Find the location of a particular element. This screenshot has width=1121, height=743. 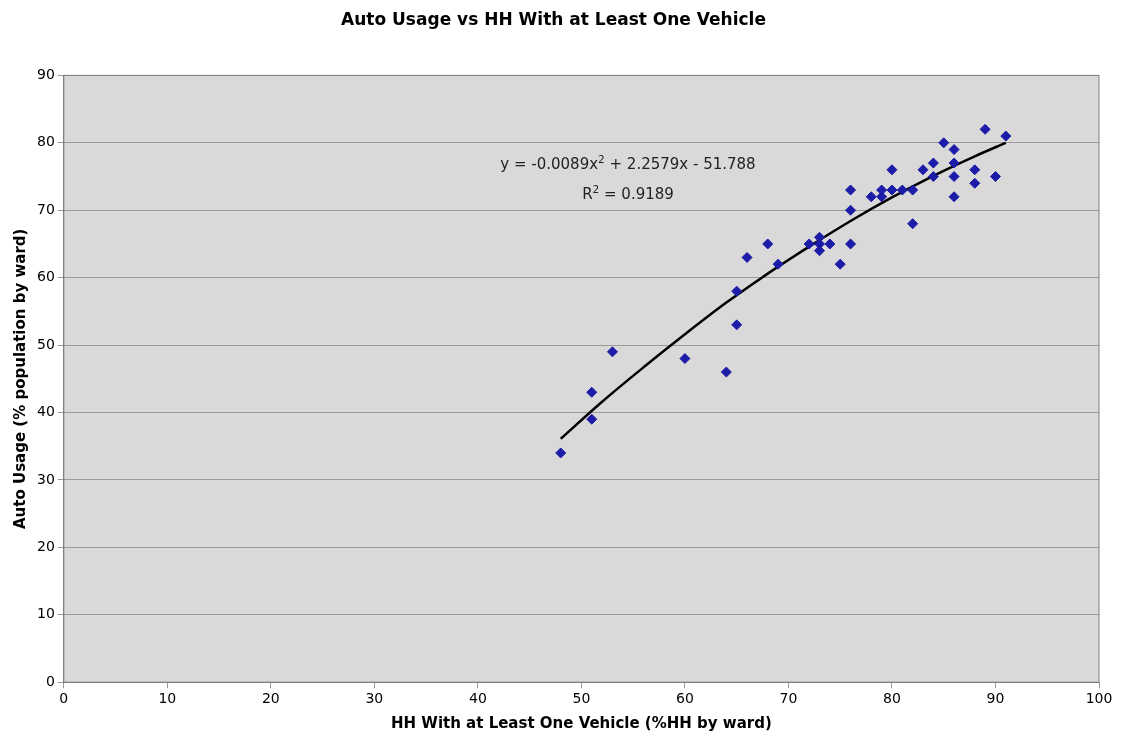

chart-title: Auto Usage vs HH With at Least One Vehicle is located at coordinates (553, 18).